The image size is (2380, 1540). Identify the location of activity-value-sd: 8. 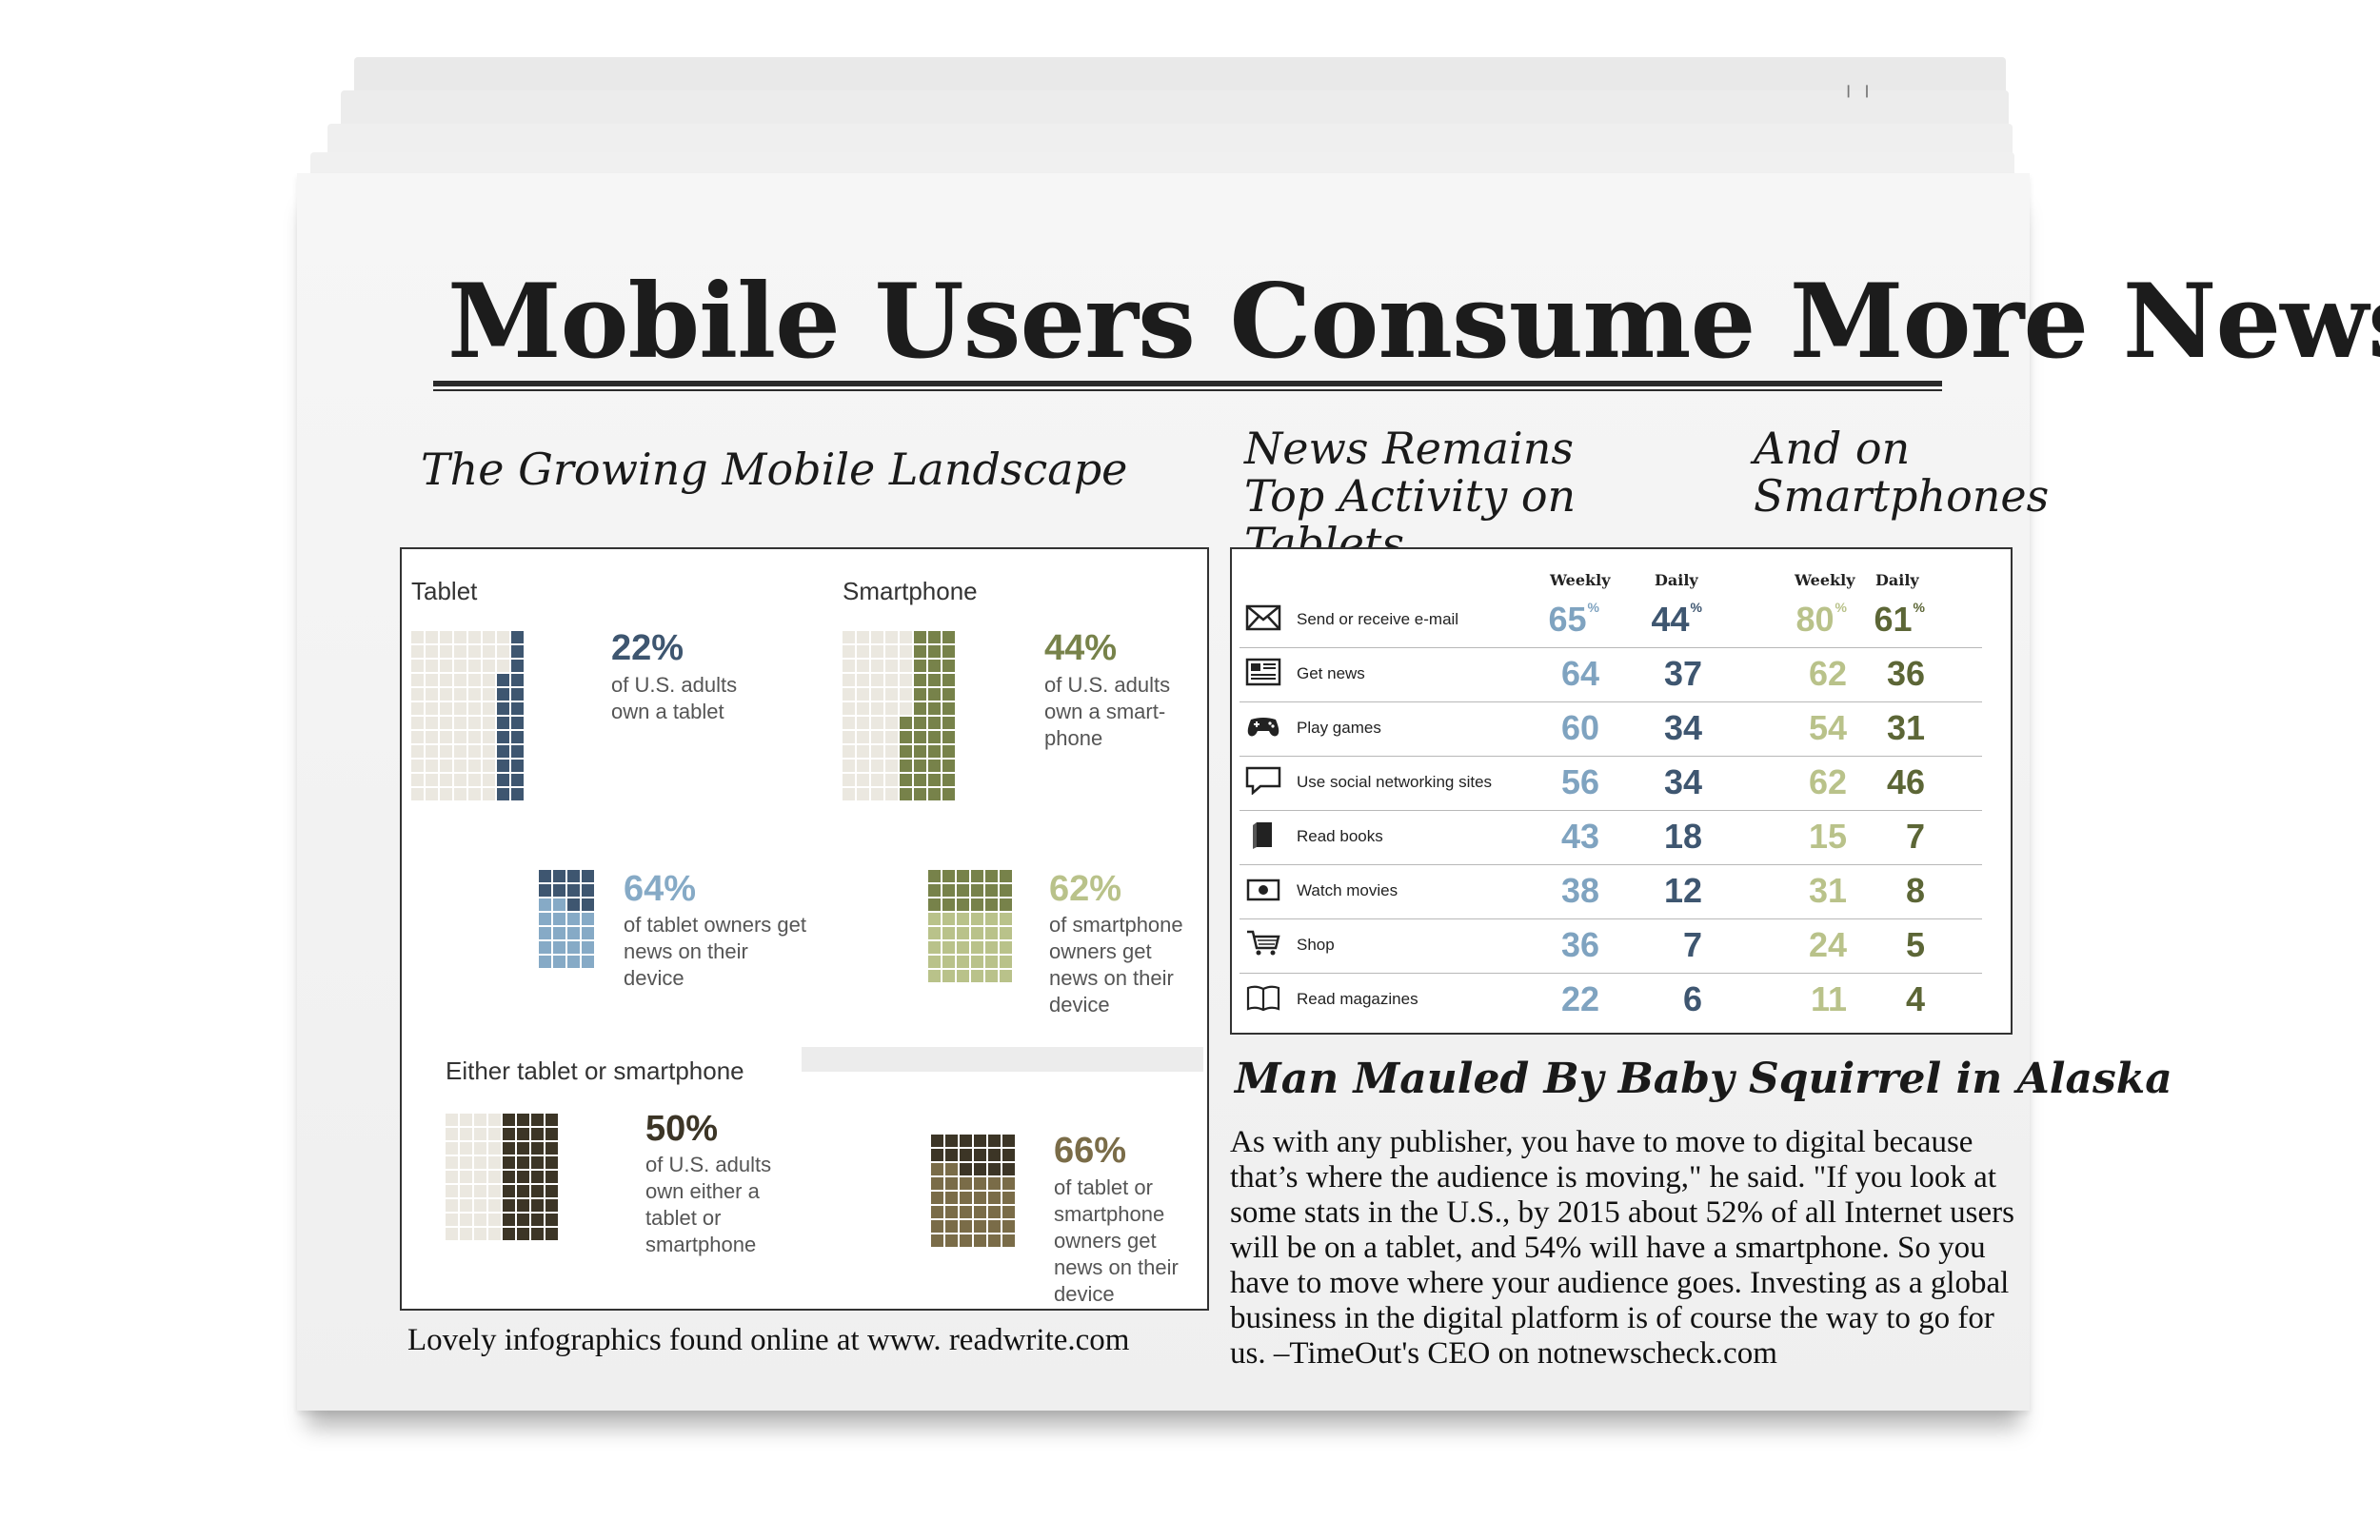
(1915, 890).